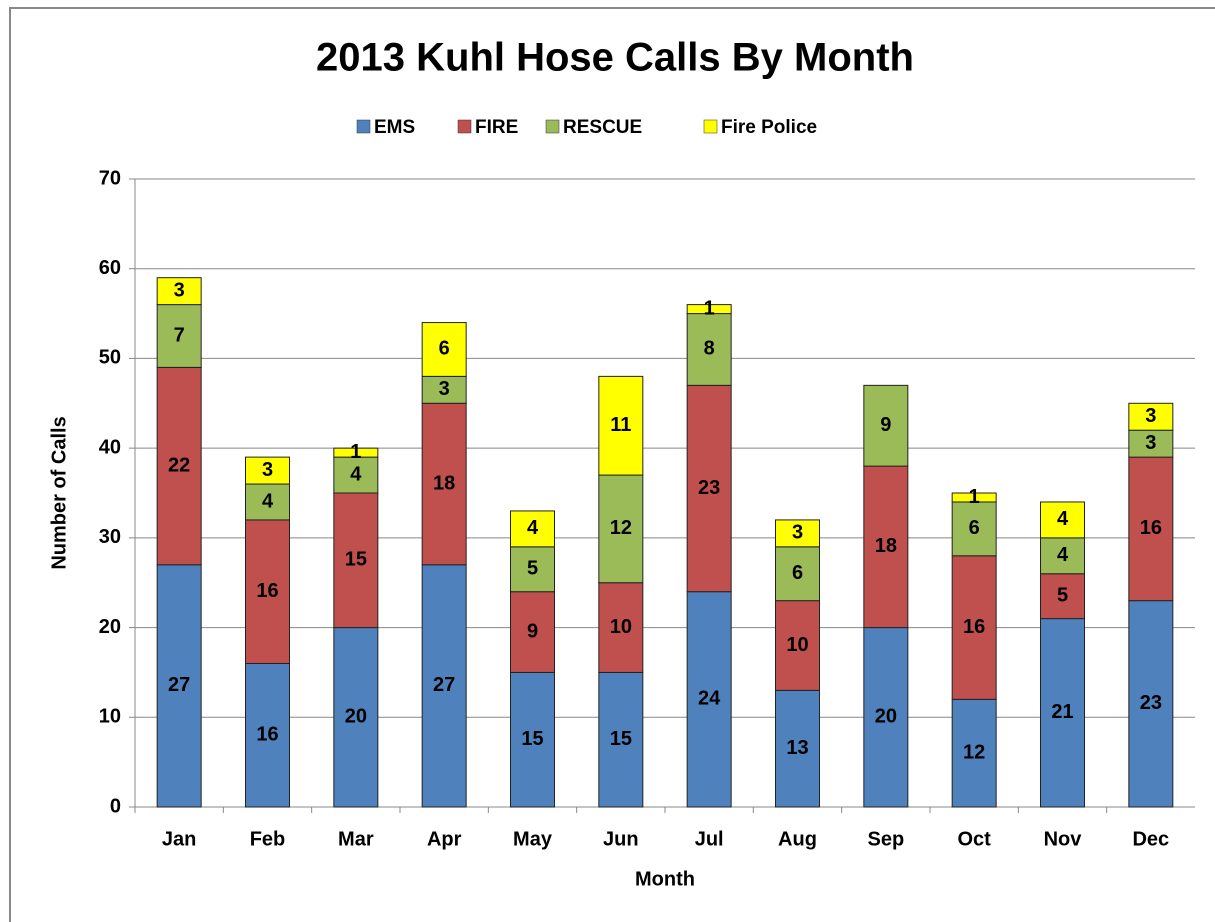  What do you see at coordinates (110, 178) in the screenshot?
I see `y-tick-label: 70` at bounding box center [110, 178].